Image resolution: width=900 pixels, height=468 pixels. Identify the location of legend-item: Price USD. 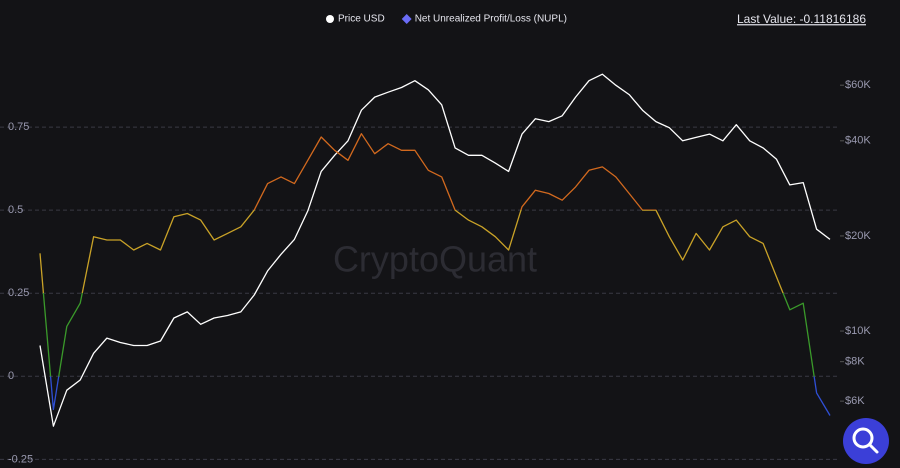
(355, 19).